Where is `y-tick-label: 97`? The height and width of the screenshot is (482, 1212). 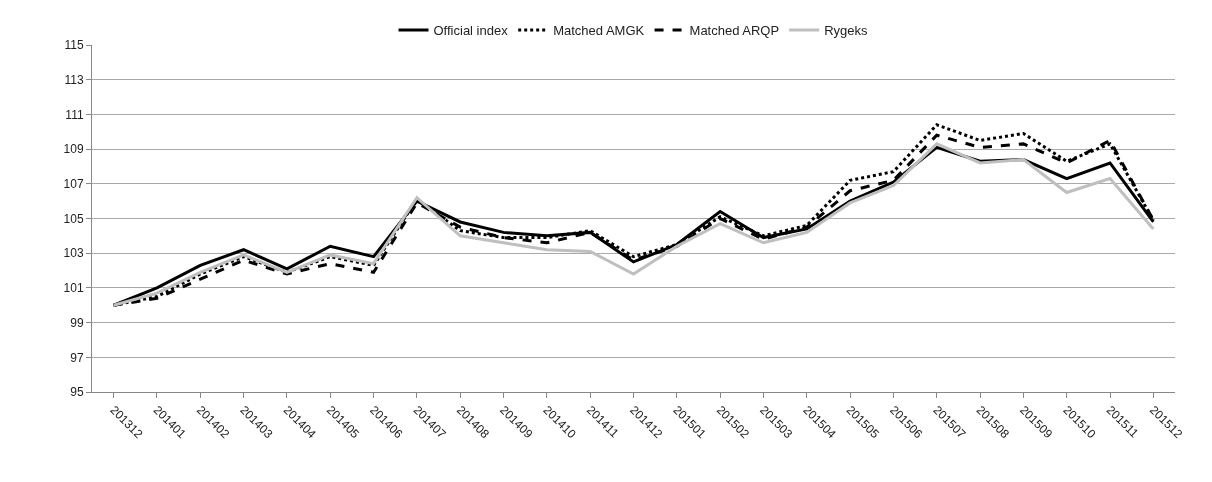 y-tick-label: 97 is located at coordinates (77, 357).